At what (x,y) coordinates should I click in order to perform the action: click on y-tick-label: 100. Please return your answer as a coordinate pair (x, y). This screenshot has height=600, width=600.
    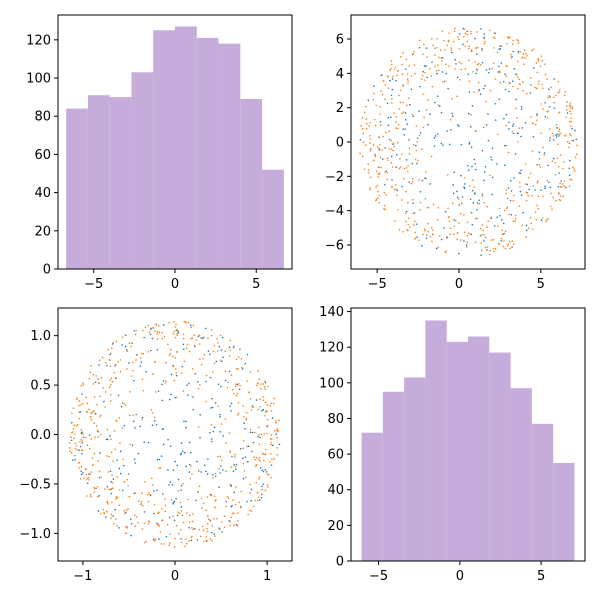
    Looking at the image, I should click on (331, 383).